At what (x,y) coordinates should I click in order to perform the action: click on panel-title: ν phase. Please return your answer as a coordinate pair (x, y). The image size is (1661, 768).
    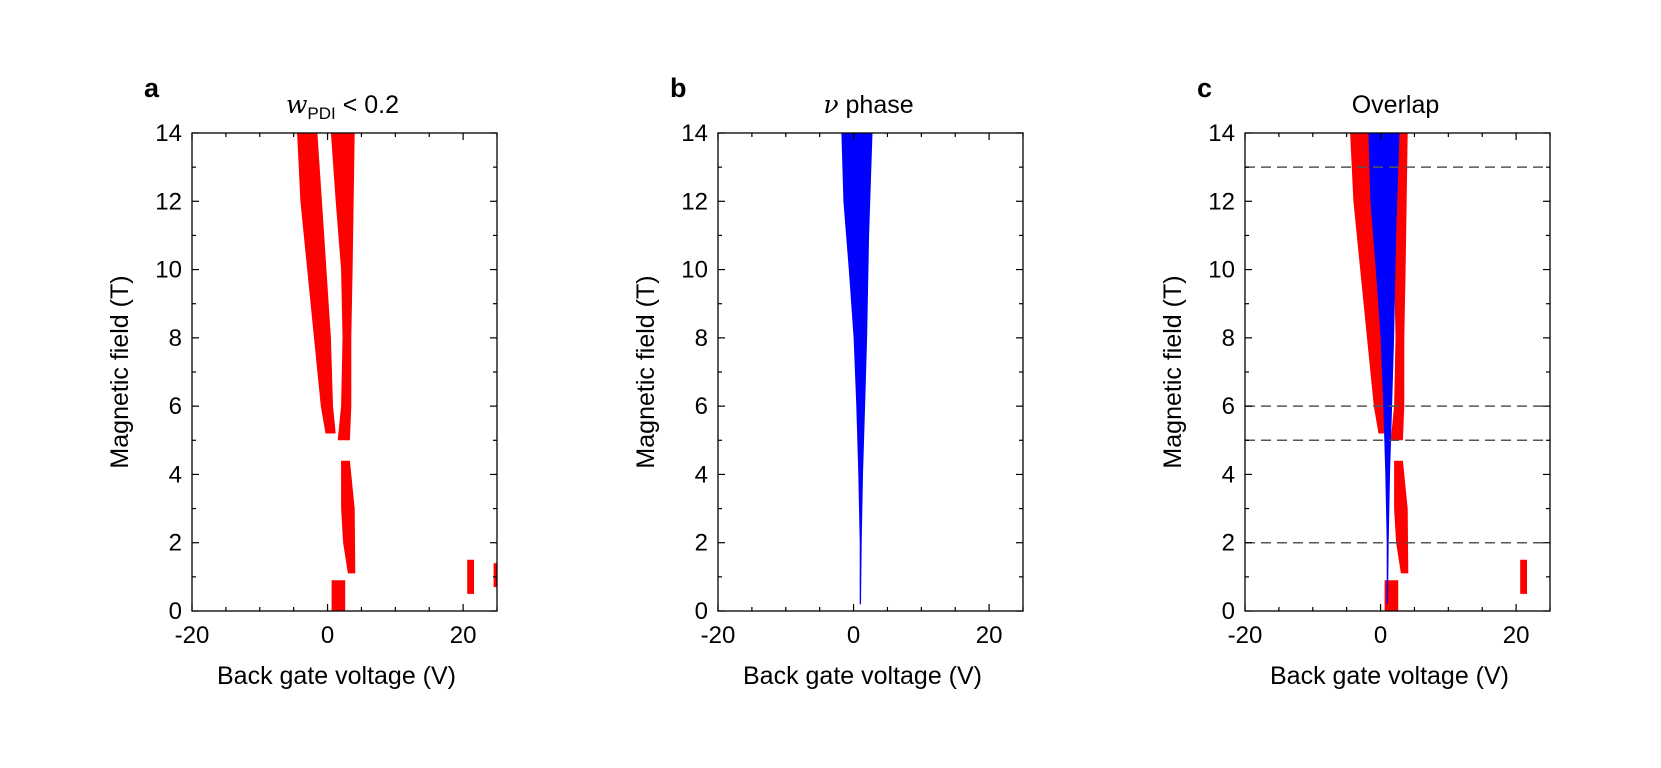
    Looking at the image, I should click on (868, 104).